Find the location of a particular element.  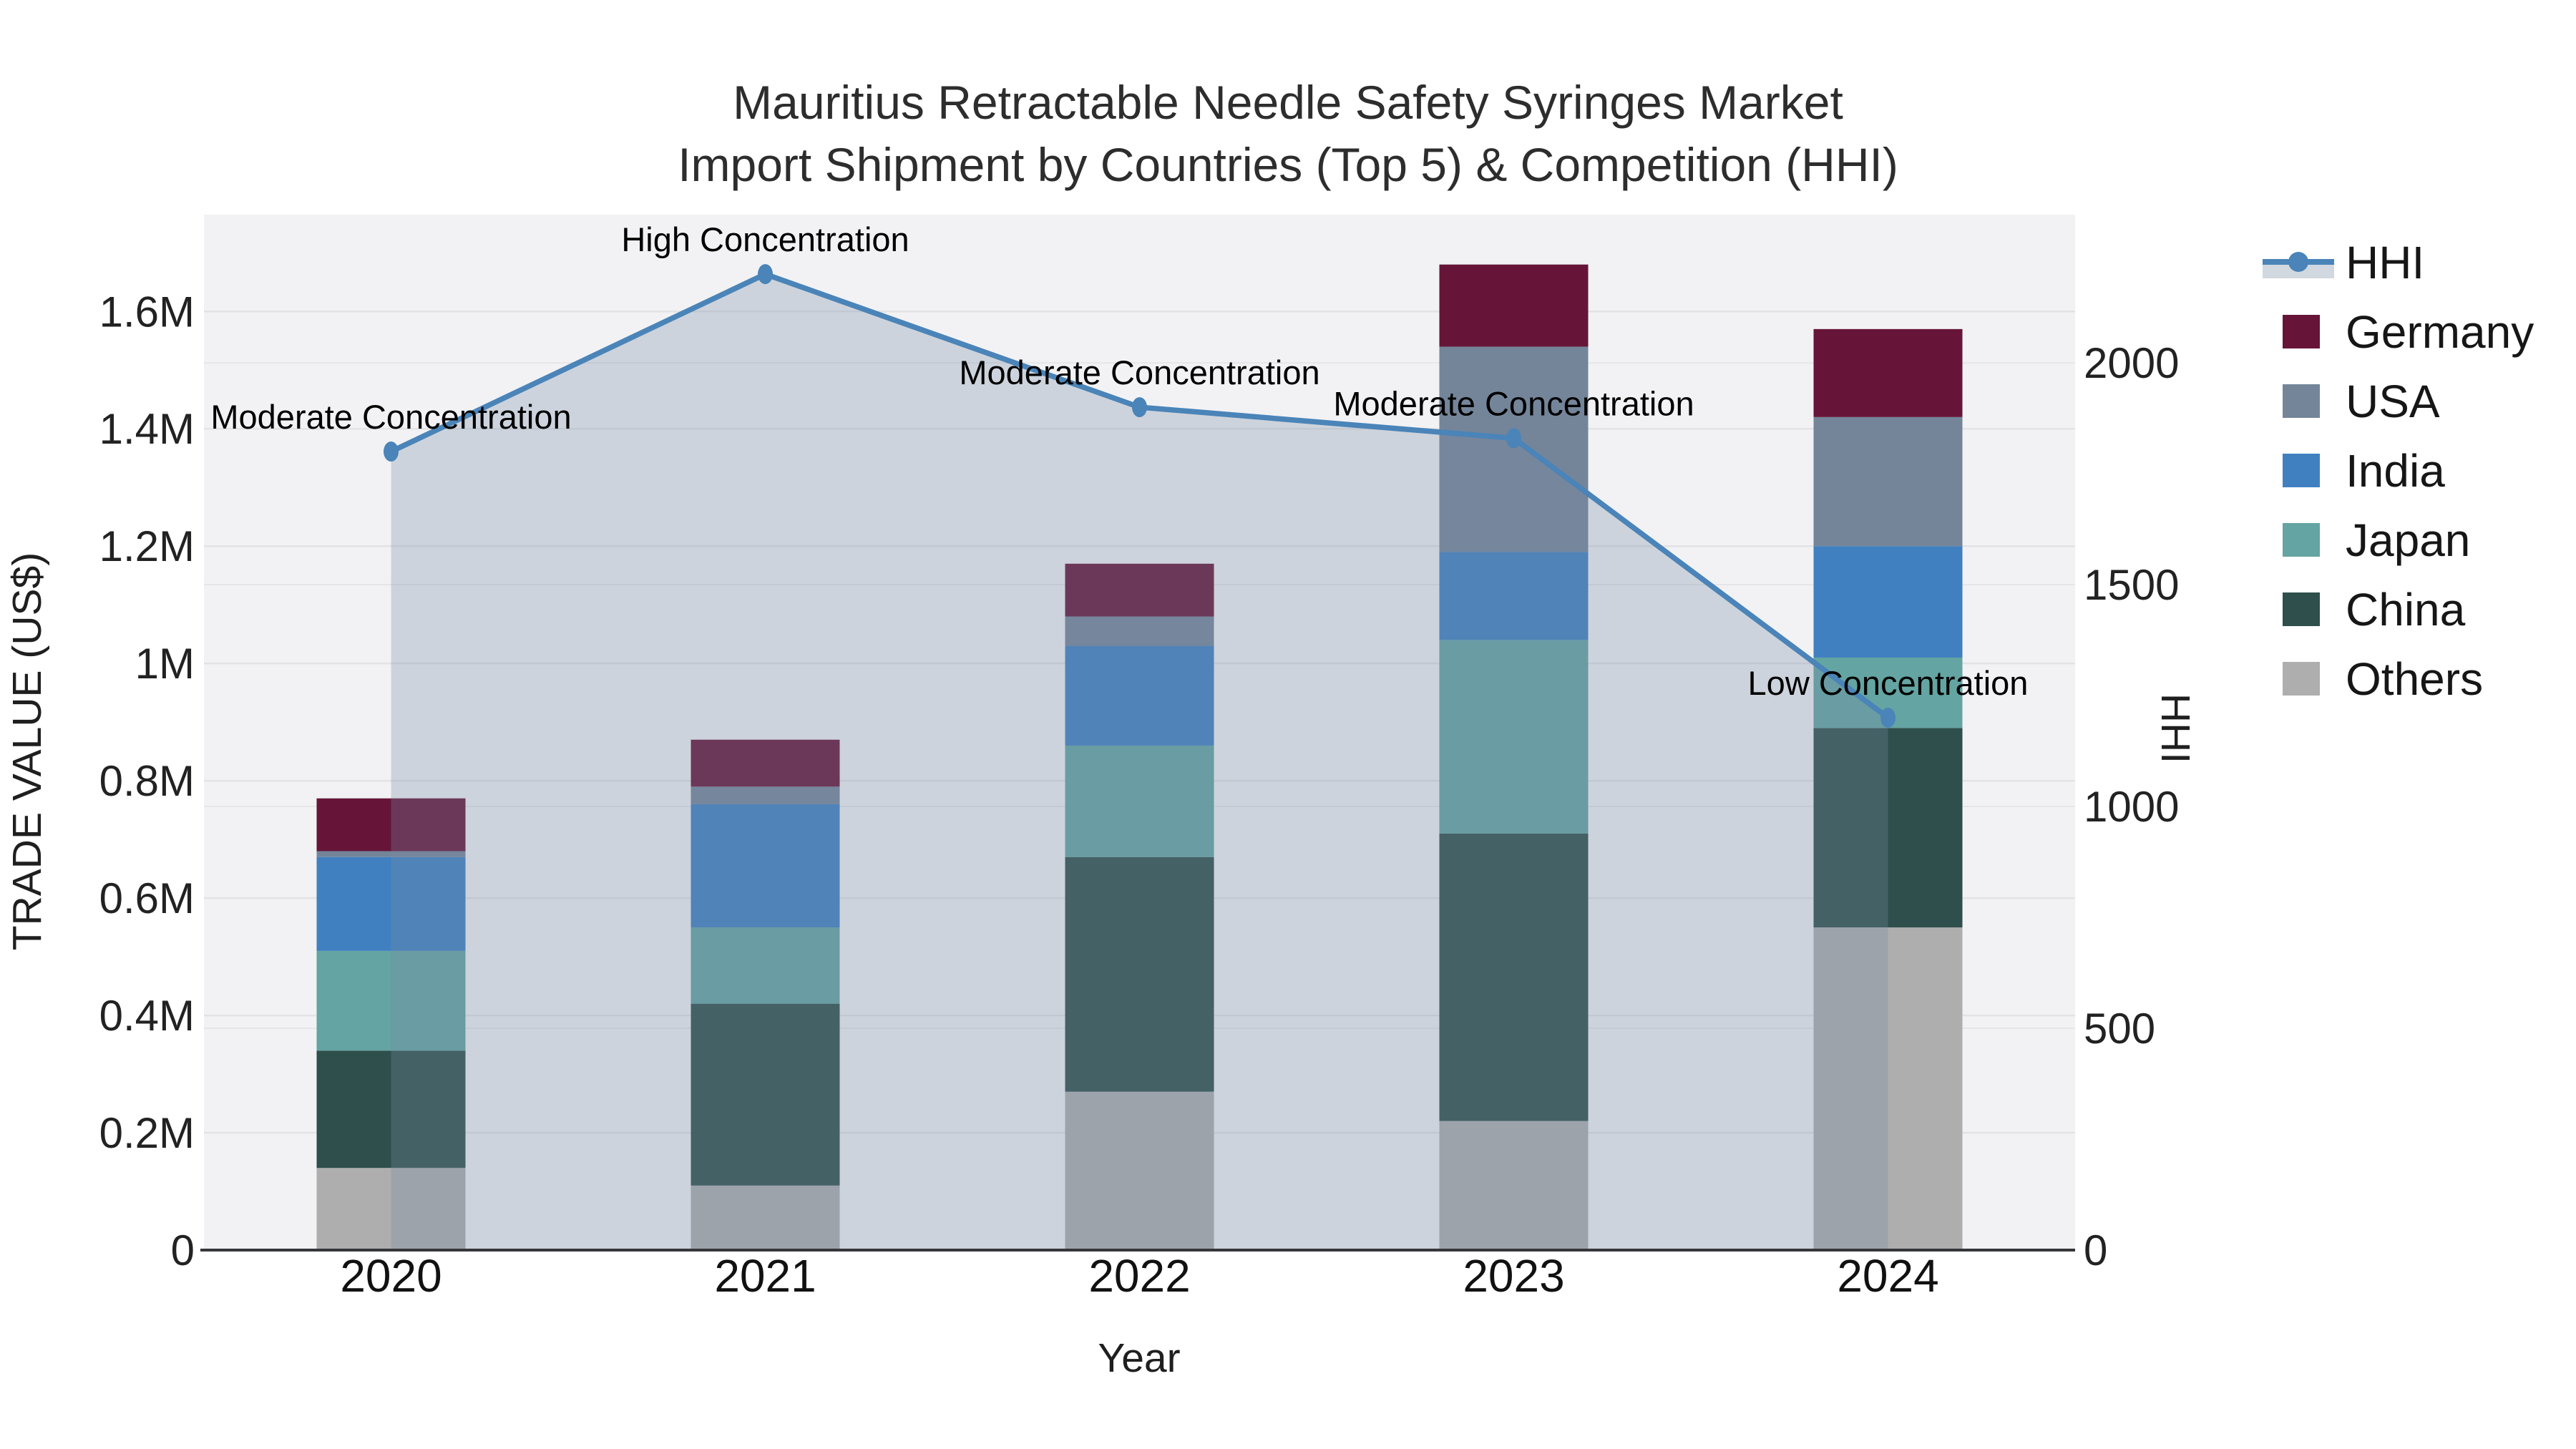

hhi-marker-2023 is located at coordinates (1513, 438).